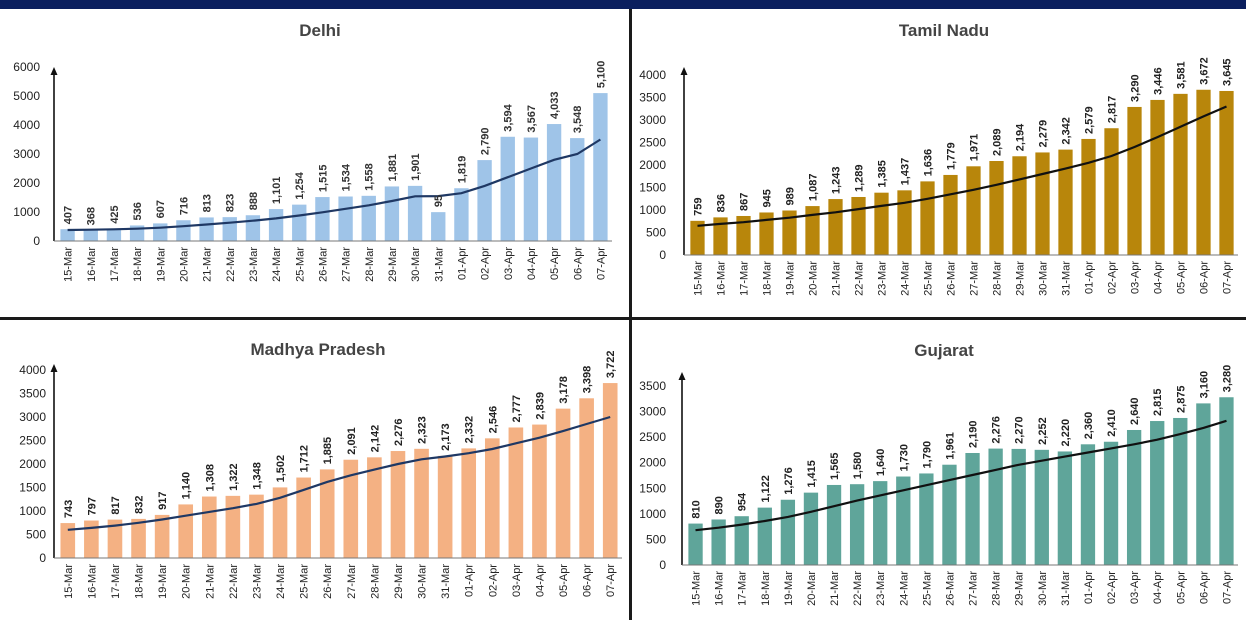 This screenshot has width=1246, height=620. What do you see at coordinates (493, 580) in the screenshot?
I see `x-tick-label: 02-Apr` at bounding box center [493, 580].